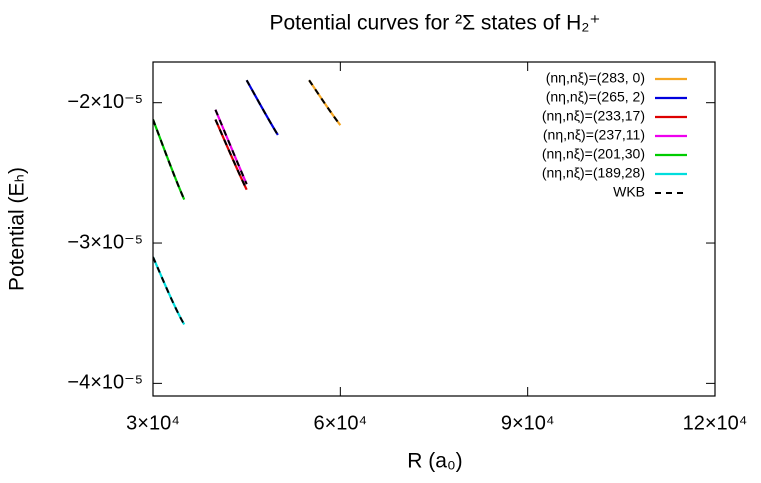 Image resolution: width=761 pixels, height=483 pixels. What do you see at coordinates (715, 423) in the screenshot?
I see `x-tick-label: 12×10⁴` at bounding box center [715, 423].